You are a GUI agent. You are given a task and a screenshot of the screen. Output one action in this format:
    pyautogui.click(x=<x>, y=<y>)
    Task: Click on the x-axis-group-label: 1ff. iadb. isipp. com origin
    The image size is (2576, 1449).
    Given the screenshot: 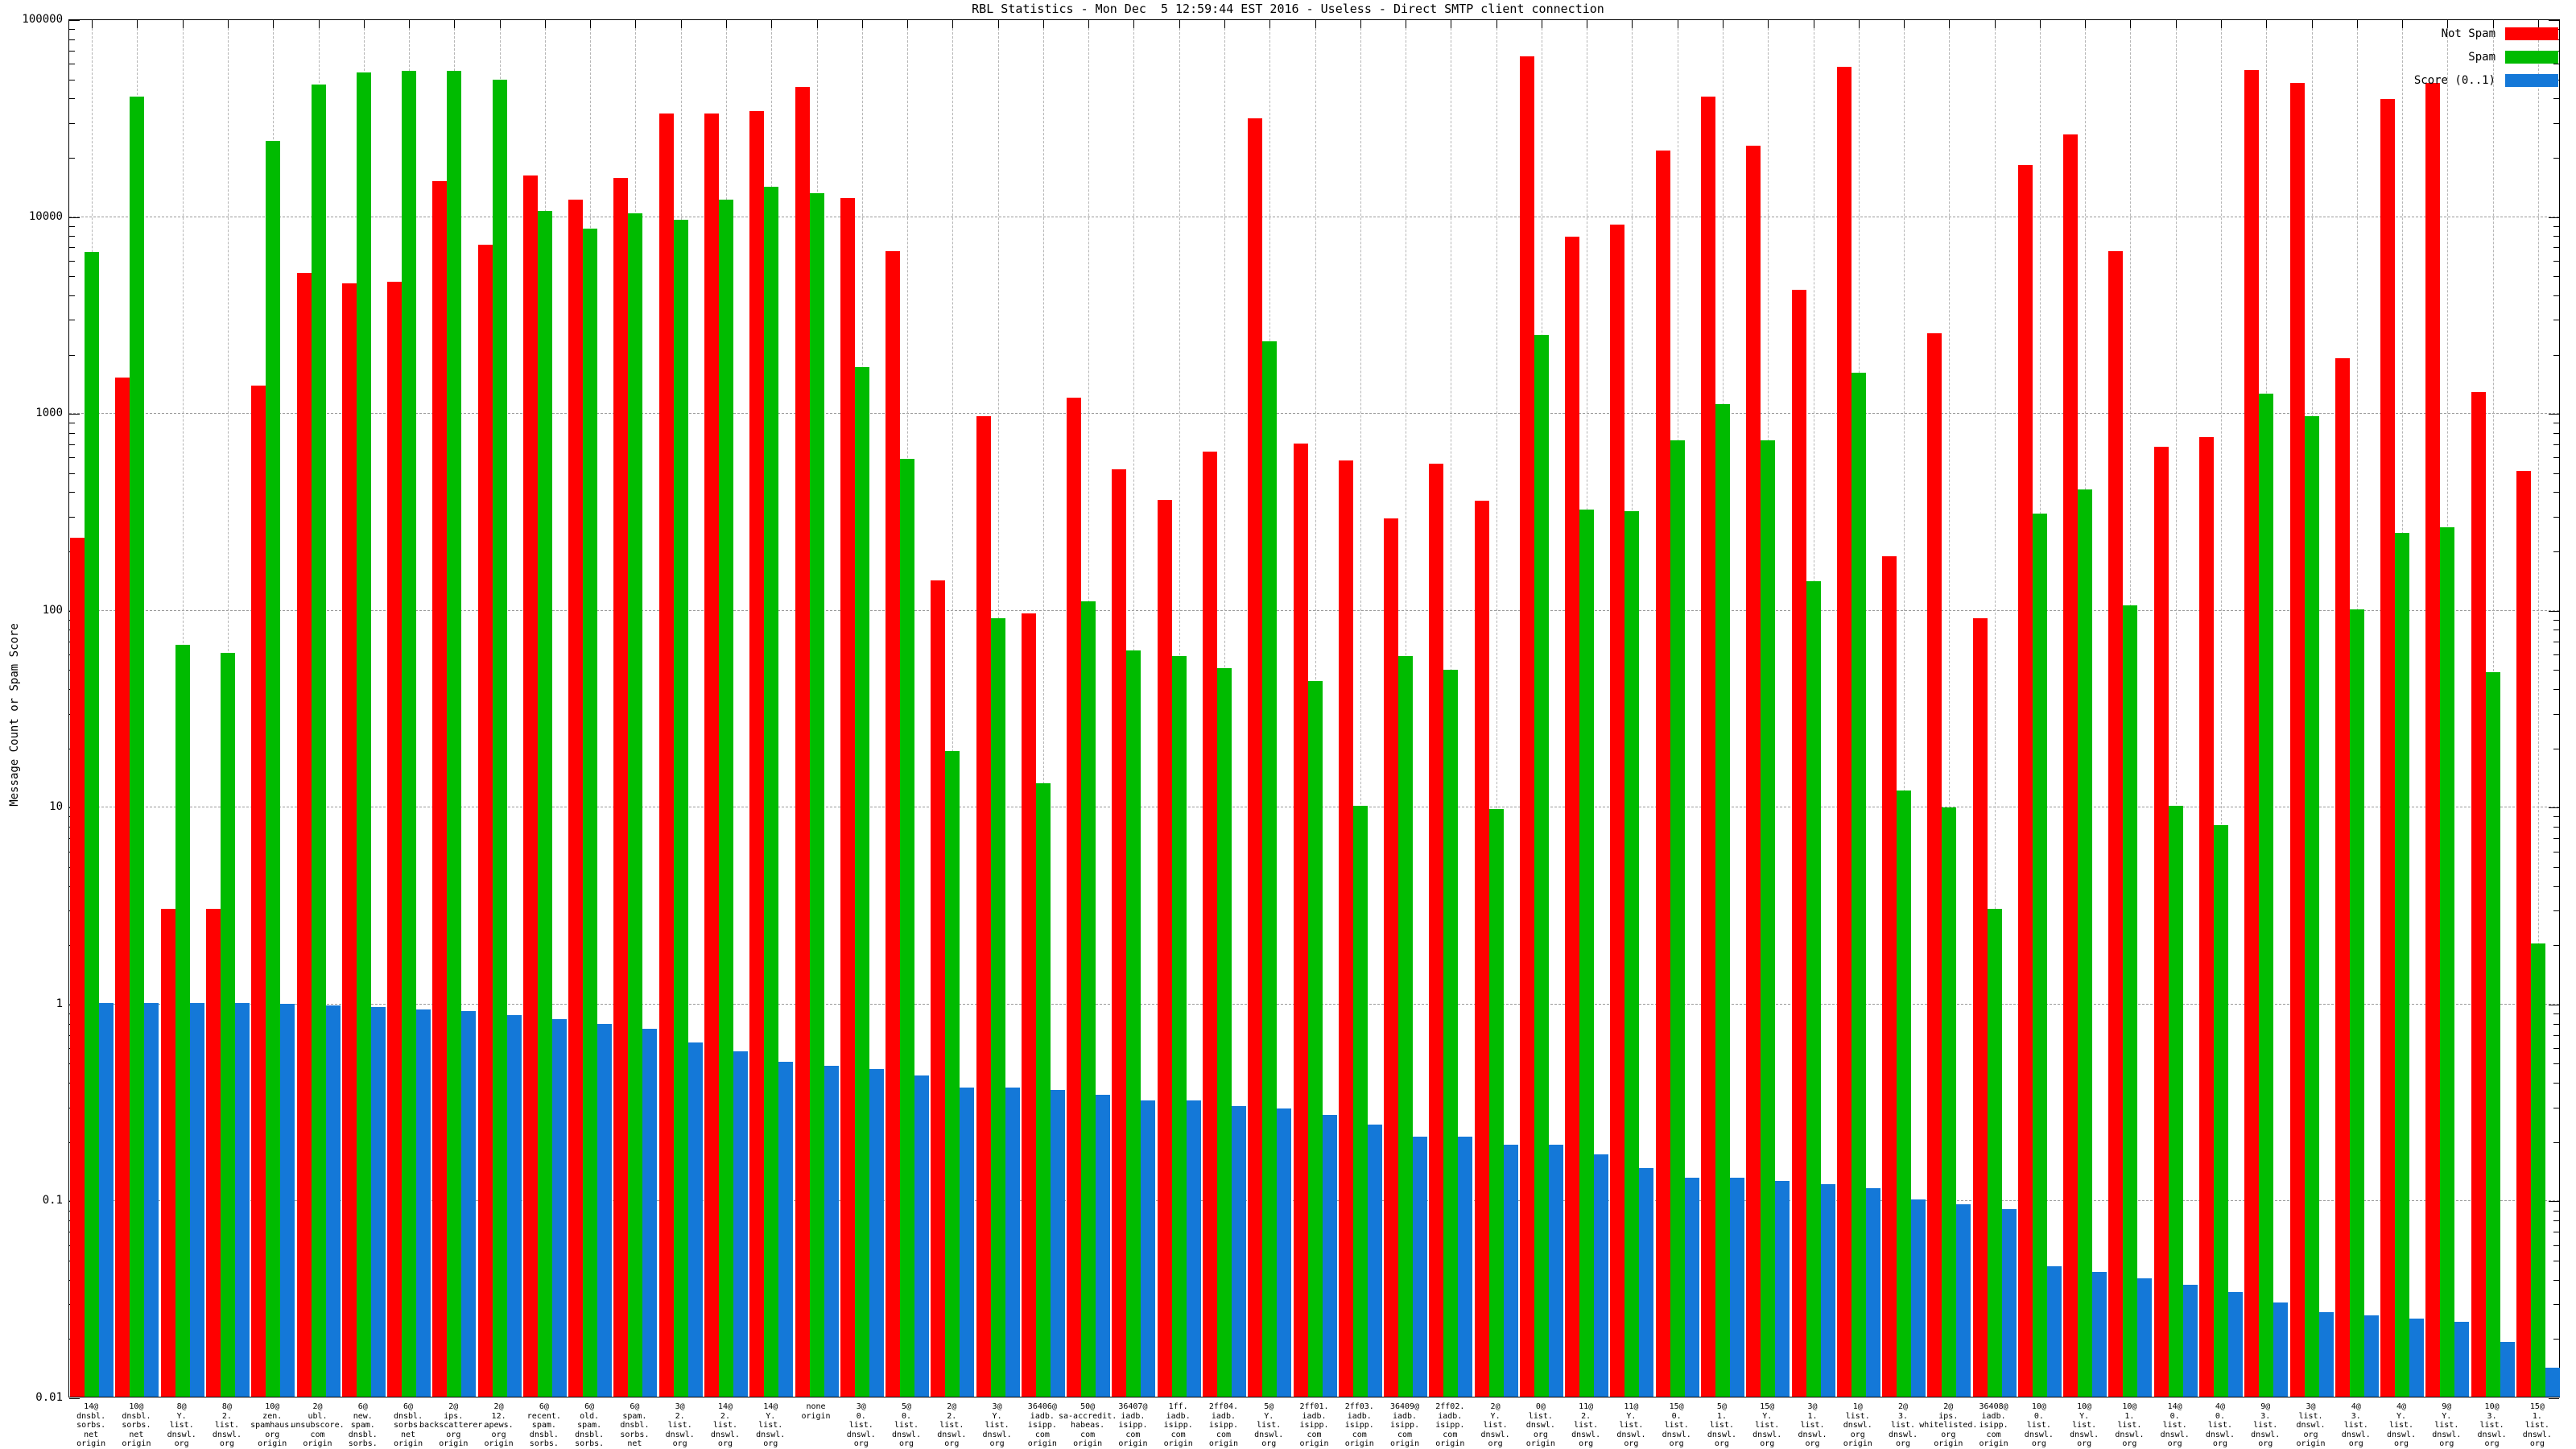 What is the action you would take?
    pyautogui.click(x=1178, y=1425)
    